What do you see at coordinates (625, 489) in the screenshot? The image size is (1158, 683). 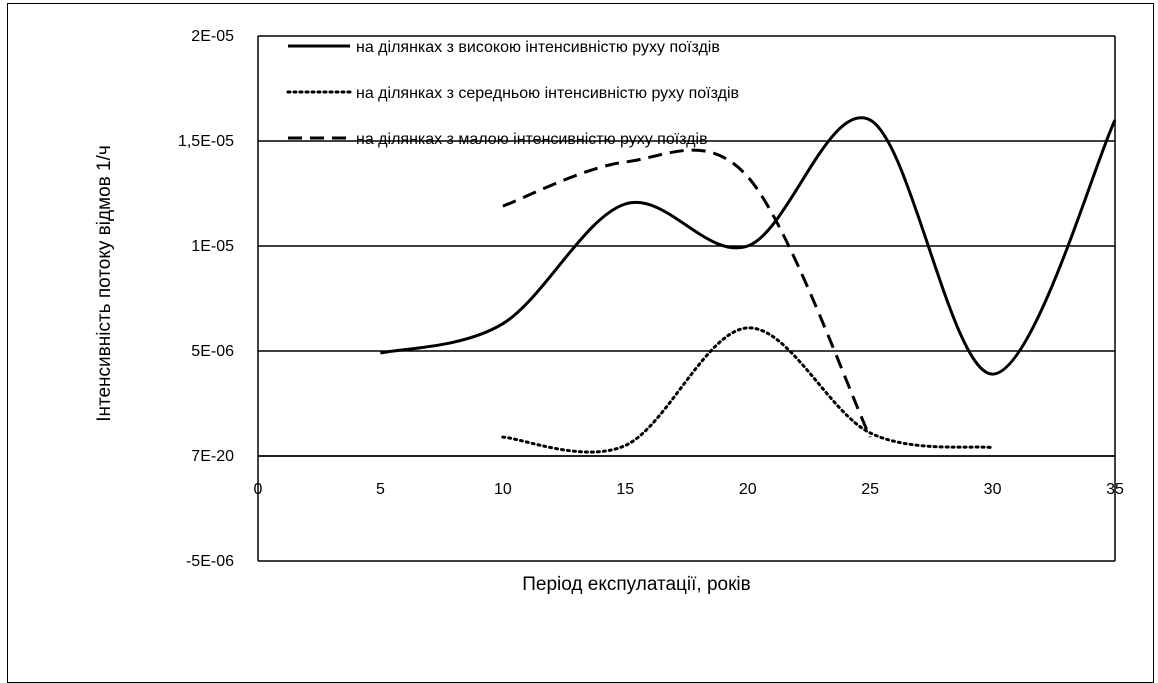 I see `x-tick-label: 15` at bounding box center [625, 489].